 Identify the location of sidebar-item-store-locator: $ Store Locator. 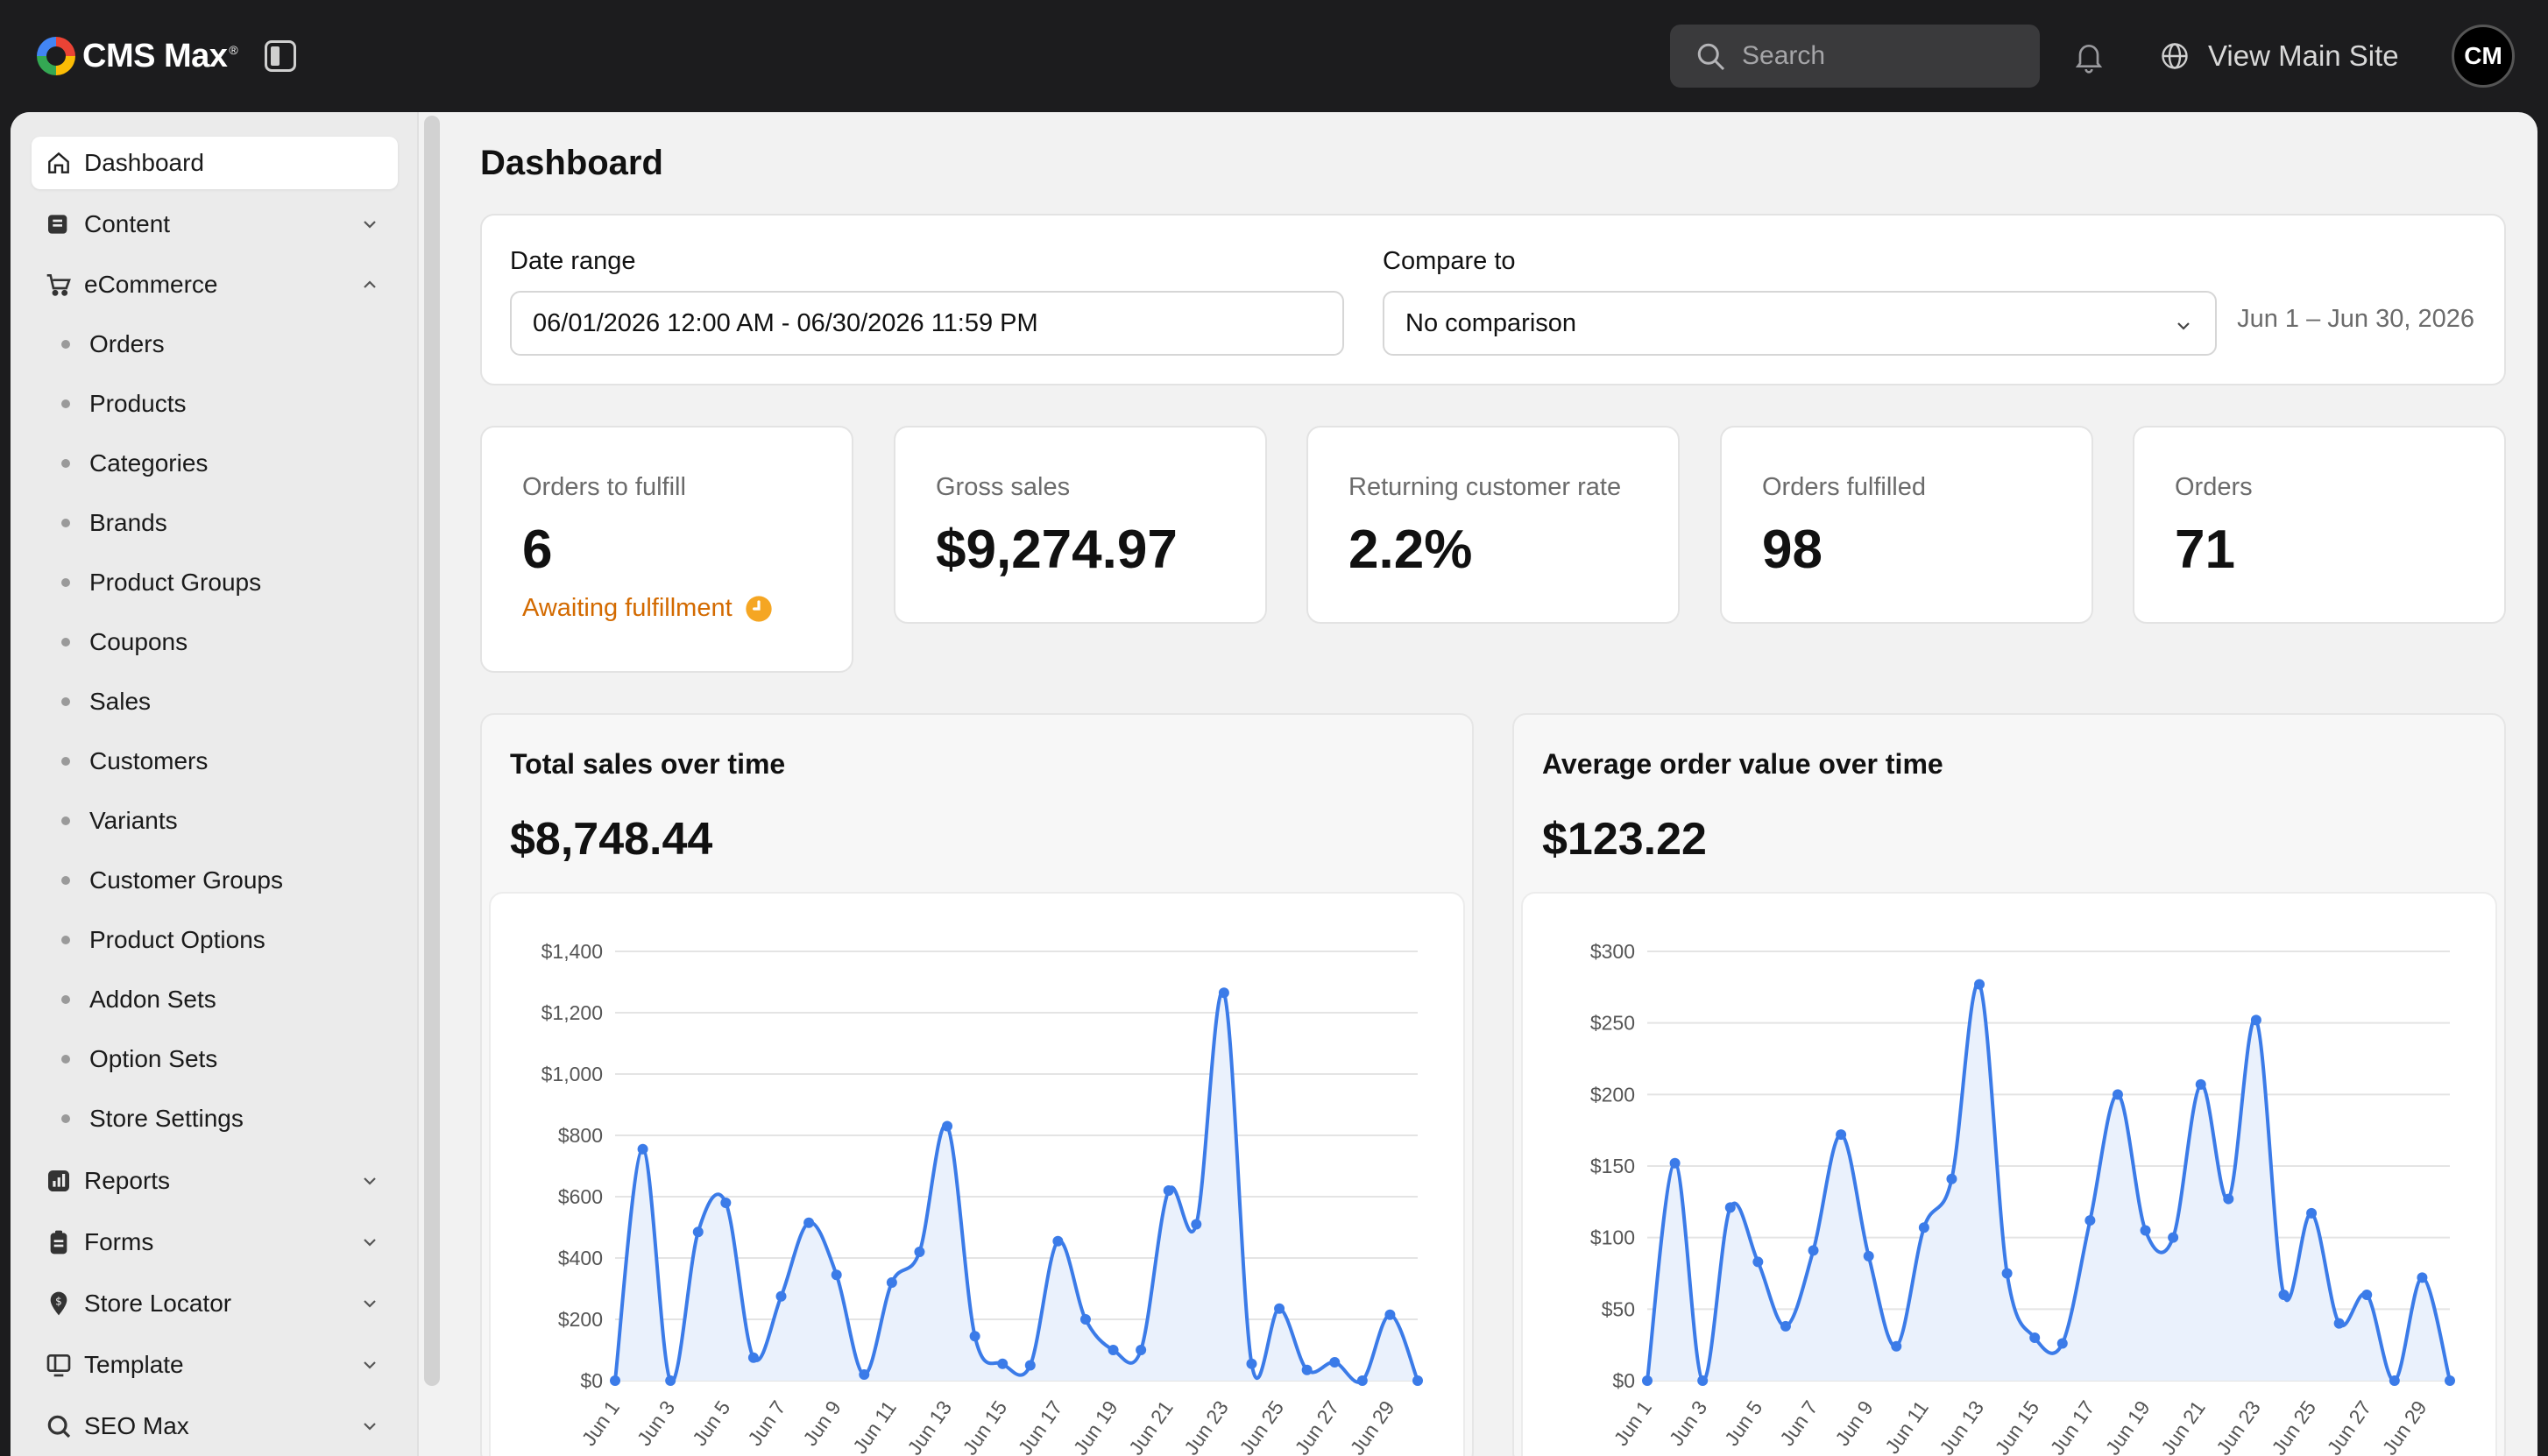
(215, 1303).